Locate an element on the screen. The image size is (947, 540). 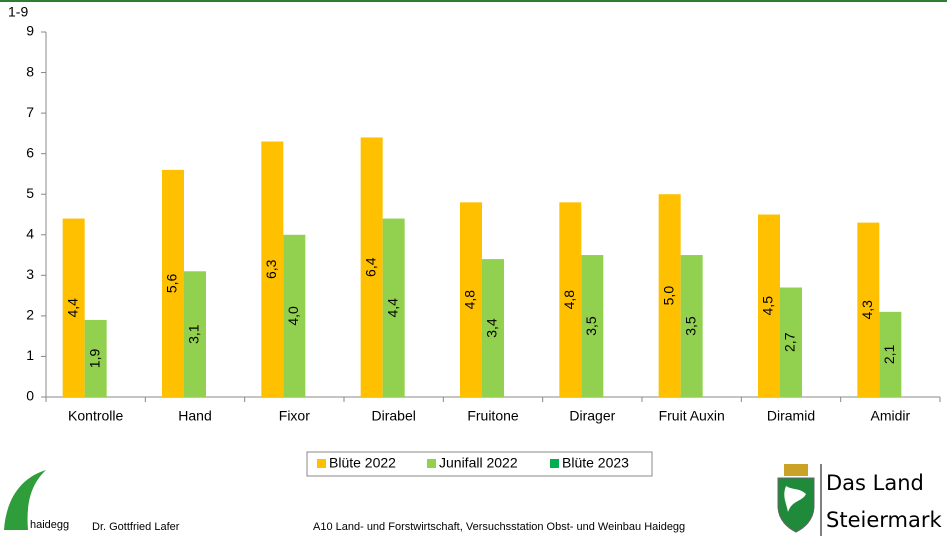
y-axis-label: 1-9 is located at coordinates (18, 12).